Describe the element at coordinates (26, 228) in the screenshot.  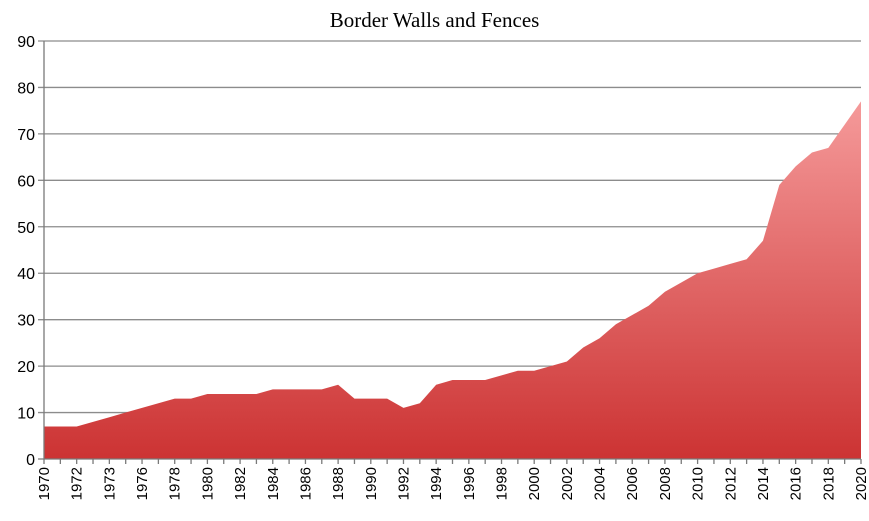
I see `y-tick-label: 50` at that location.